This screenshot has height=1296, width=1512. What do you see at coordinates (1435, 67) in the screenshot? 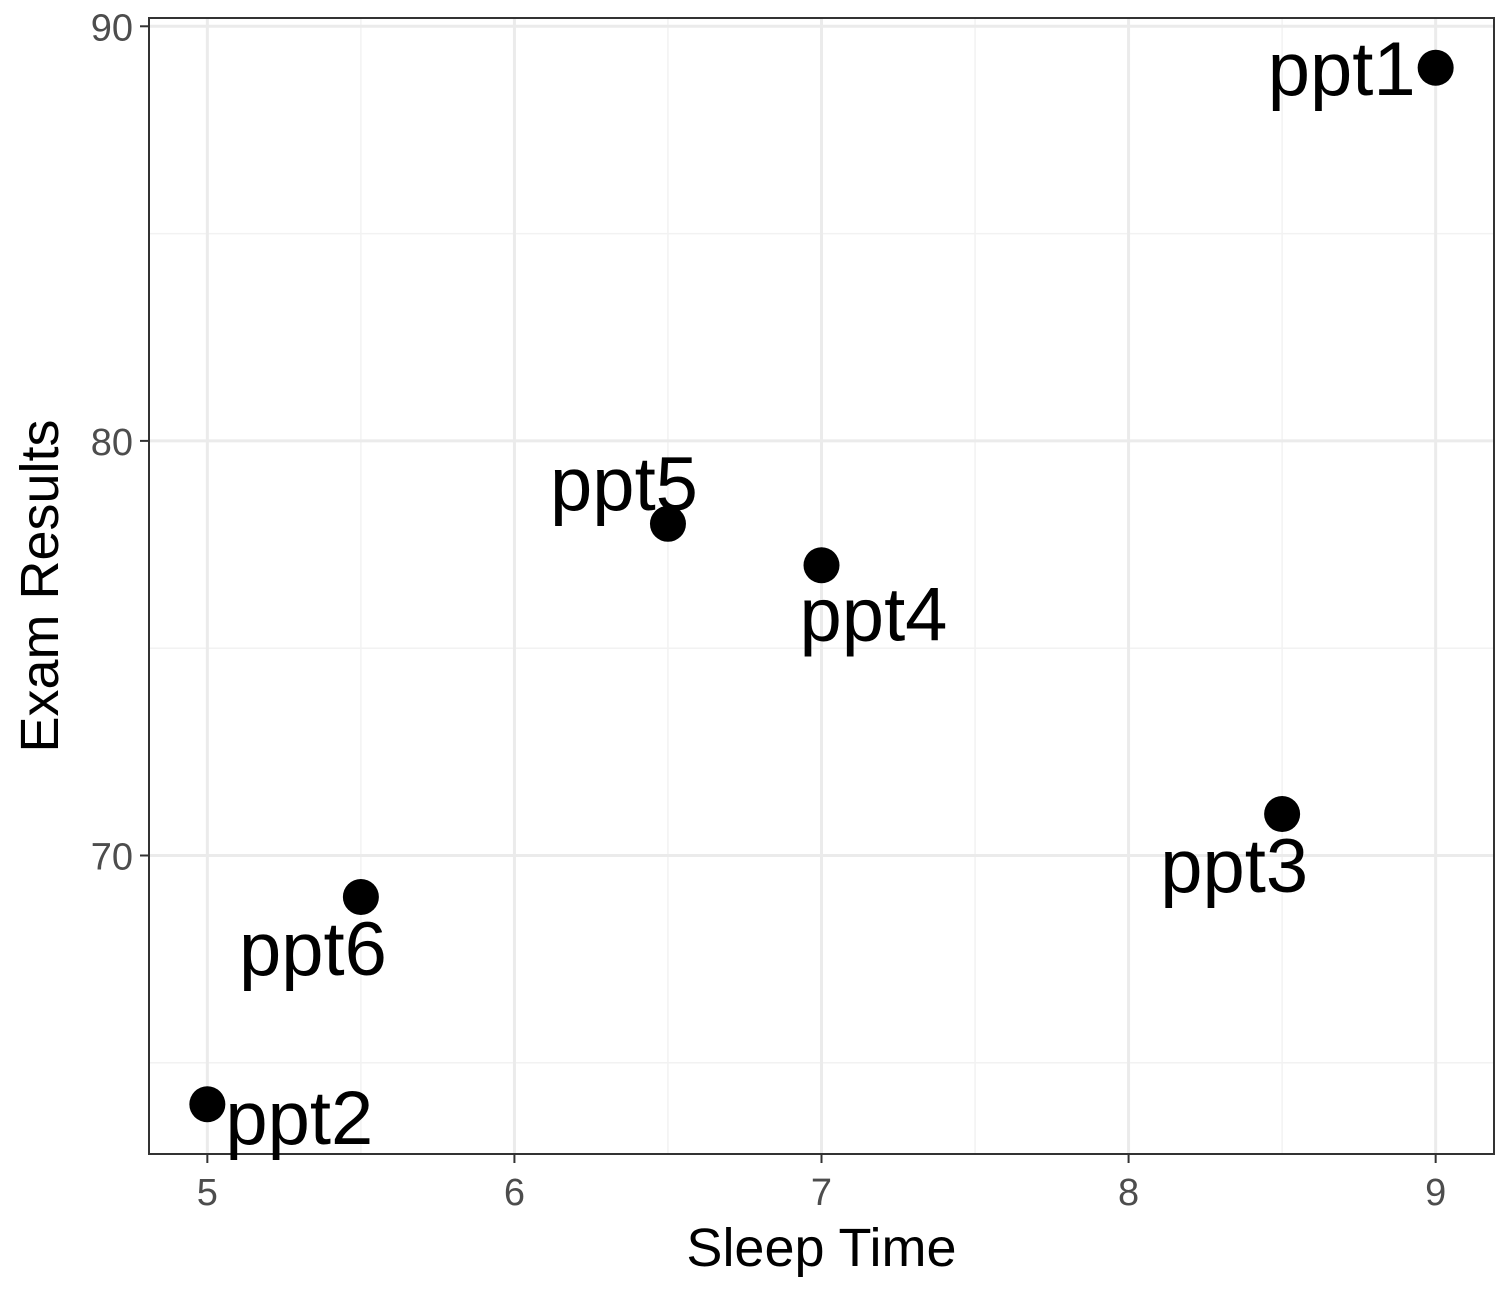
I see `data-point-ppt1` at bounding box center [1435, 67].